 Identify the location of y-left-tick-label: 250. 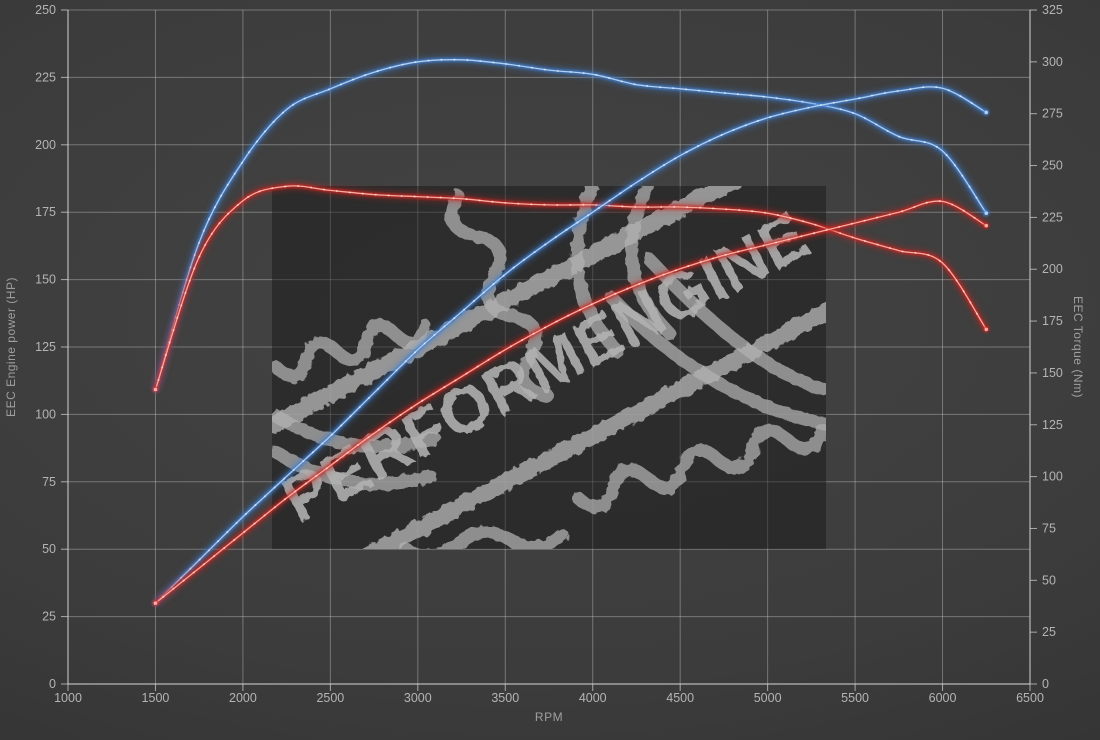
(45, 10).